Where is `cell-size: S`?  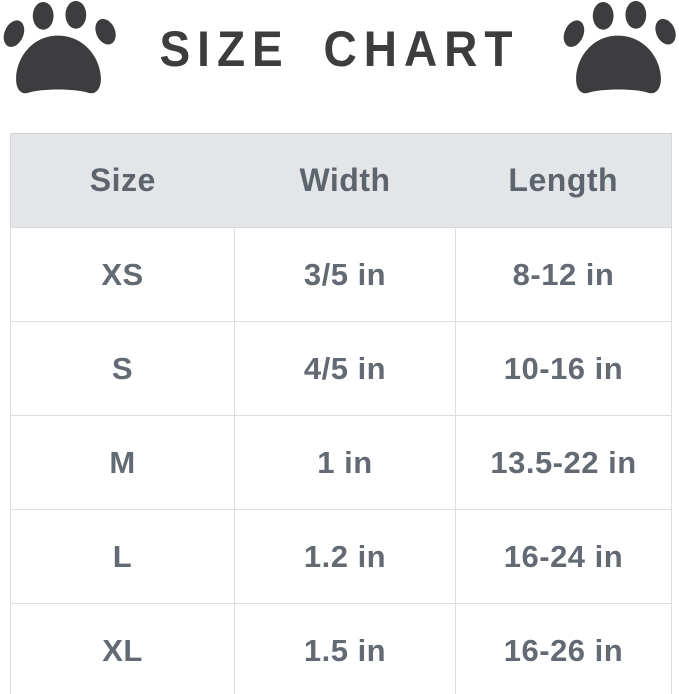
cell-size: S is located at coordinates (122, 368).